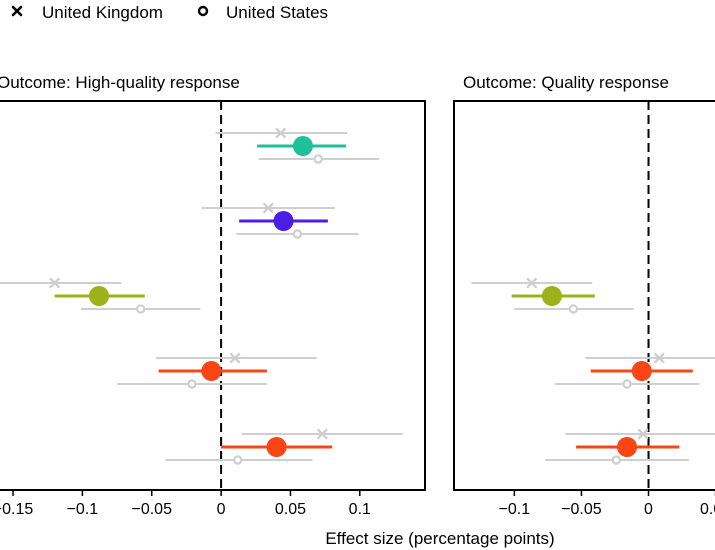  What do you see at coordinates (99, 296) in the screenshot?
I see `panel-1-row-3-pooled-point` at bounding box center [99, 296].